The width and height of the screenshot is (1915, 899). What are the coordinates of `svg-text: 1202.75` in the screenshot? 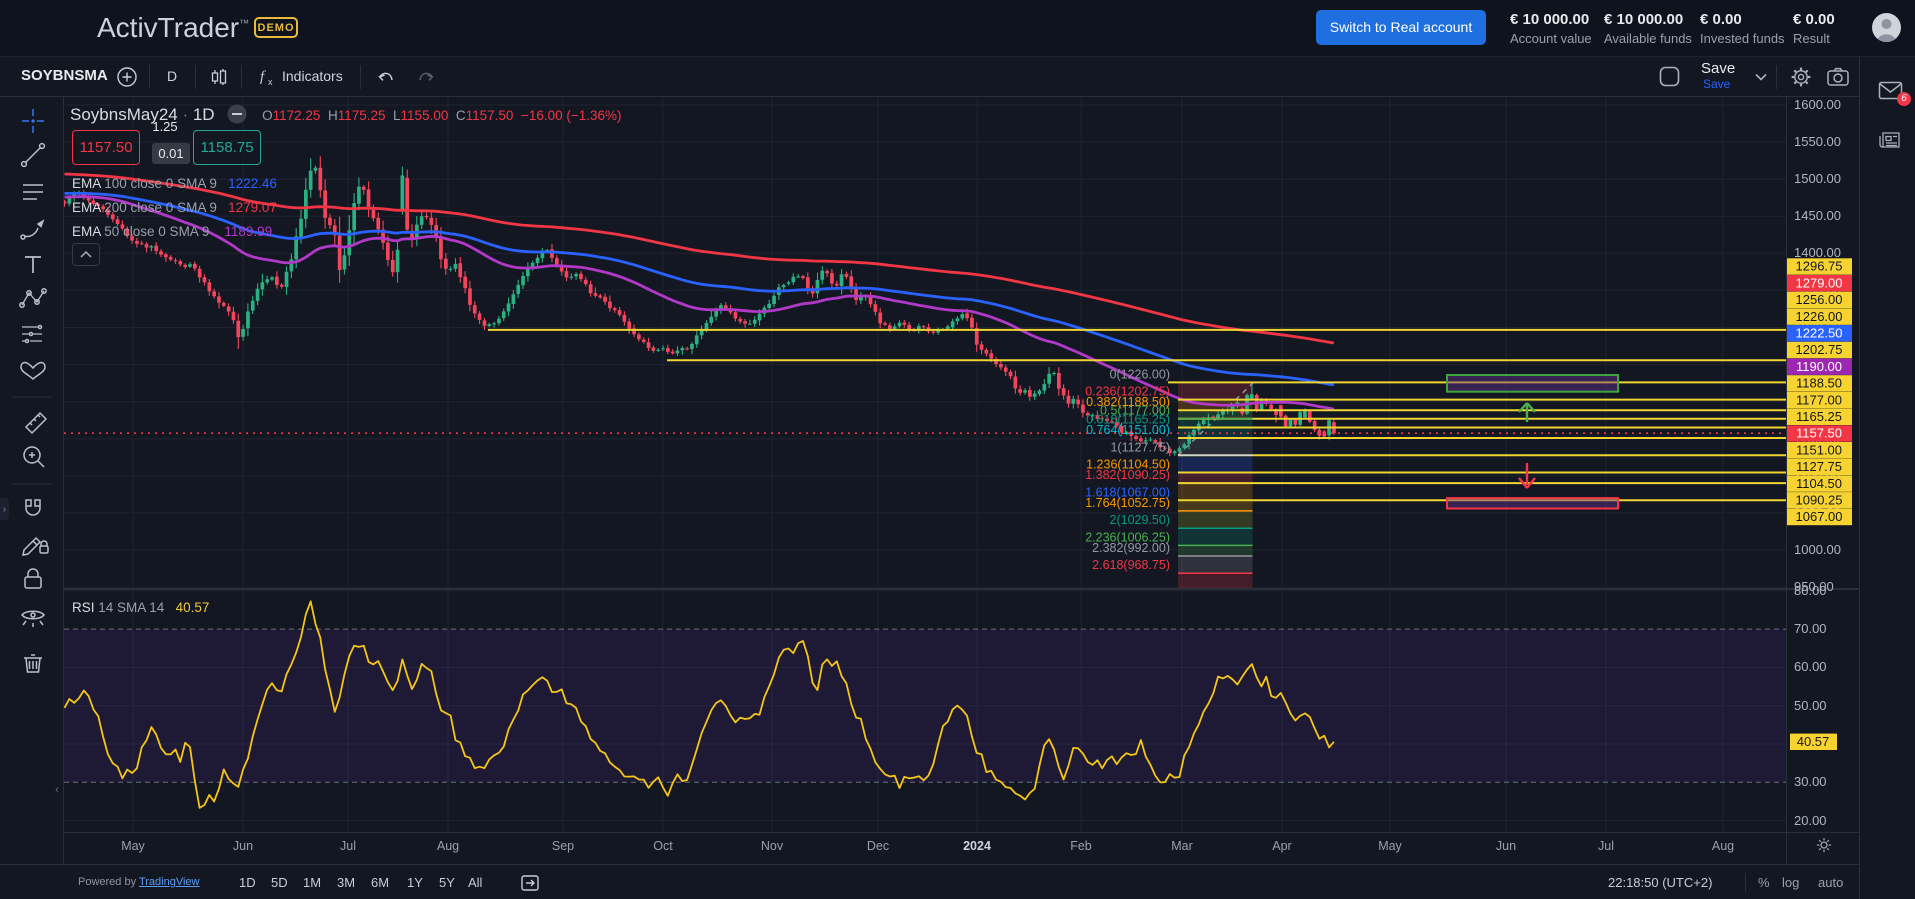 It's located at (1819, 349).